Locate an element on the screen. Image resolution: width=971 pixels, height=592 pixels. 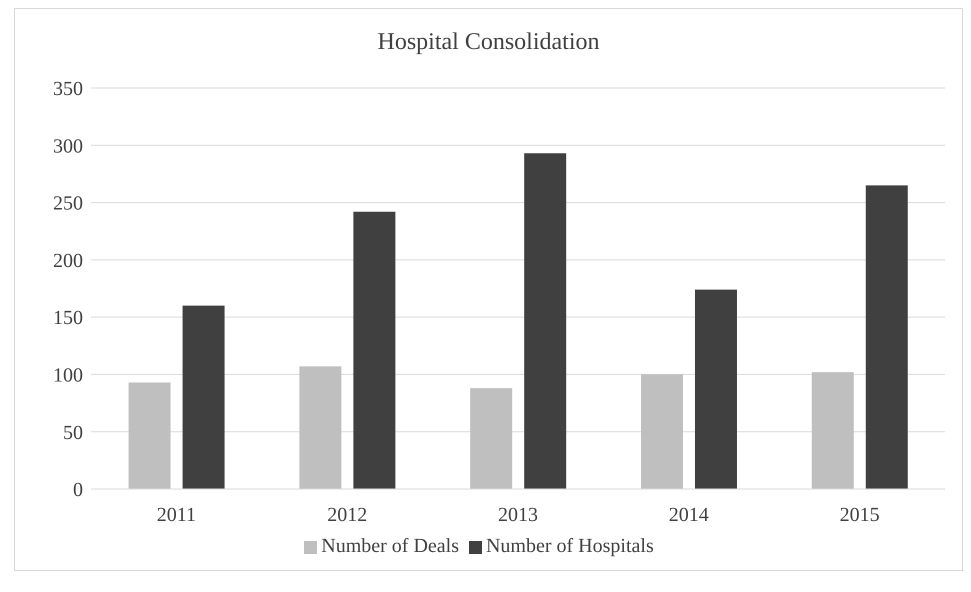
y-tick-label: 350 is located at coordinates (68, 89).